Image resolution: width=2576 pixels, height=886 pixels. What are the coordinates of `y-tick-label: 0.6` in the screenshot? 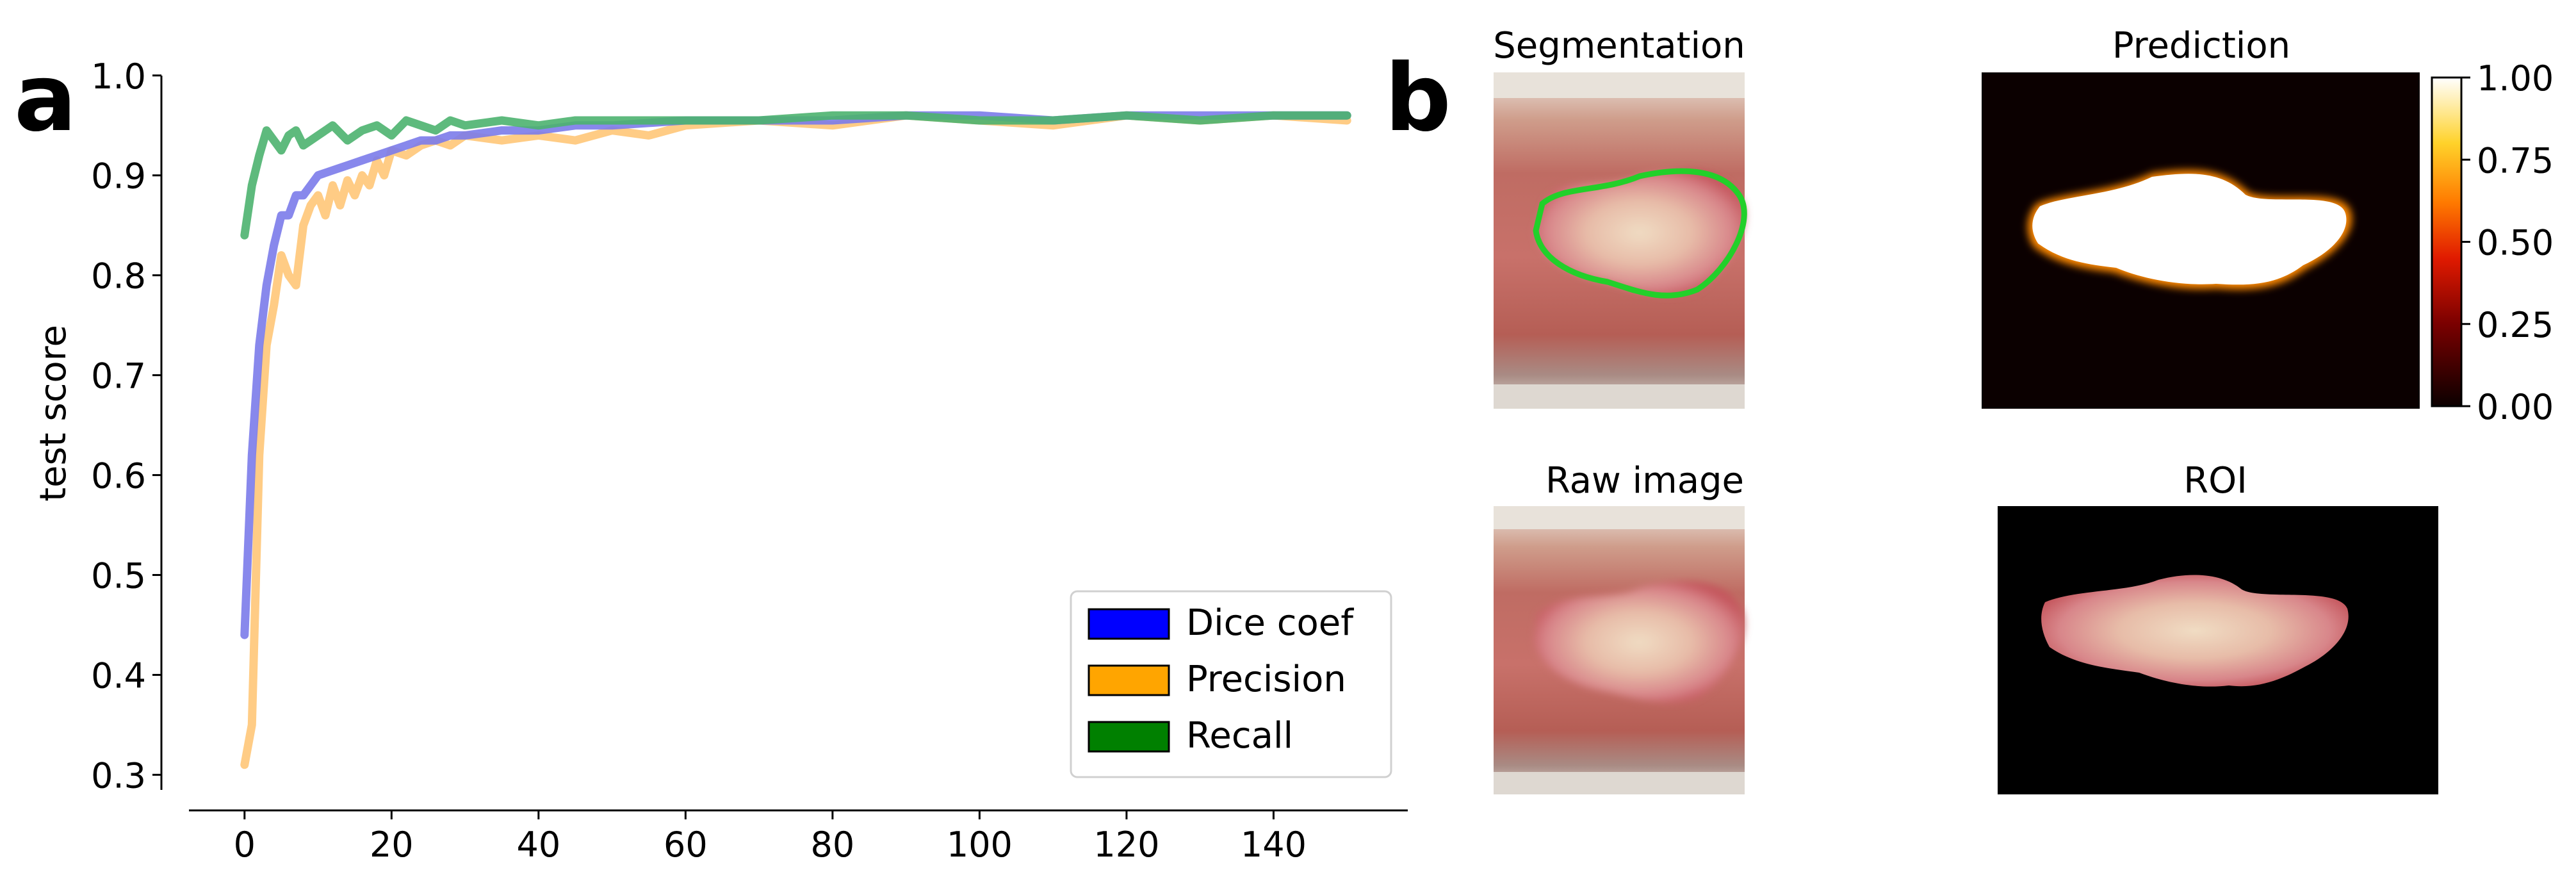 It's located at (118, 476).